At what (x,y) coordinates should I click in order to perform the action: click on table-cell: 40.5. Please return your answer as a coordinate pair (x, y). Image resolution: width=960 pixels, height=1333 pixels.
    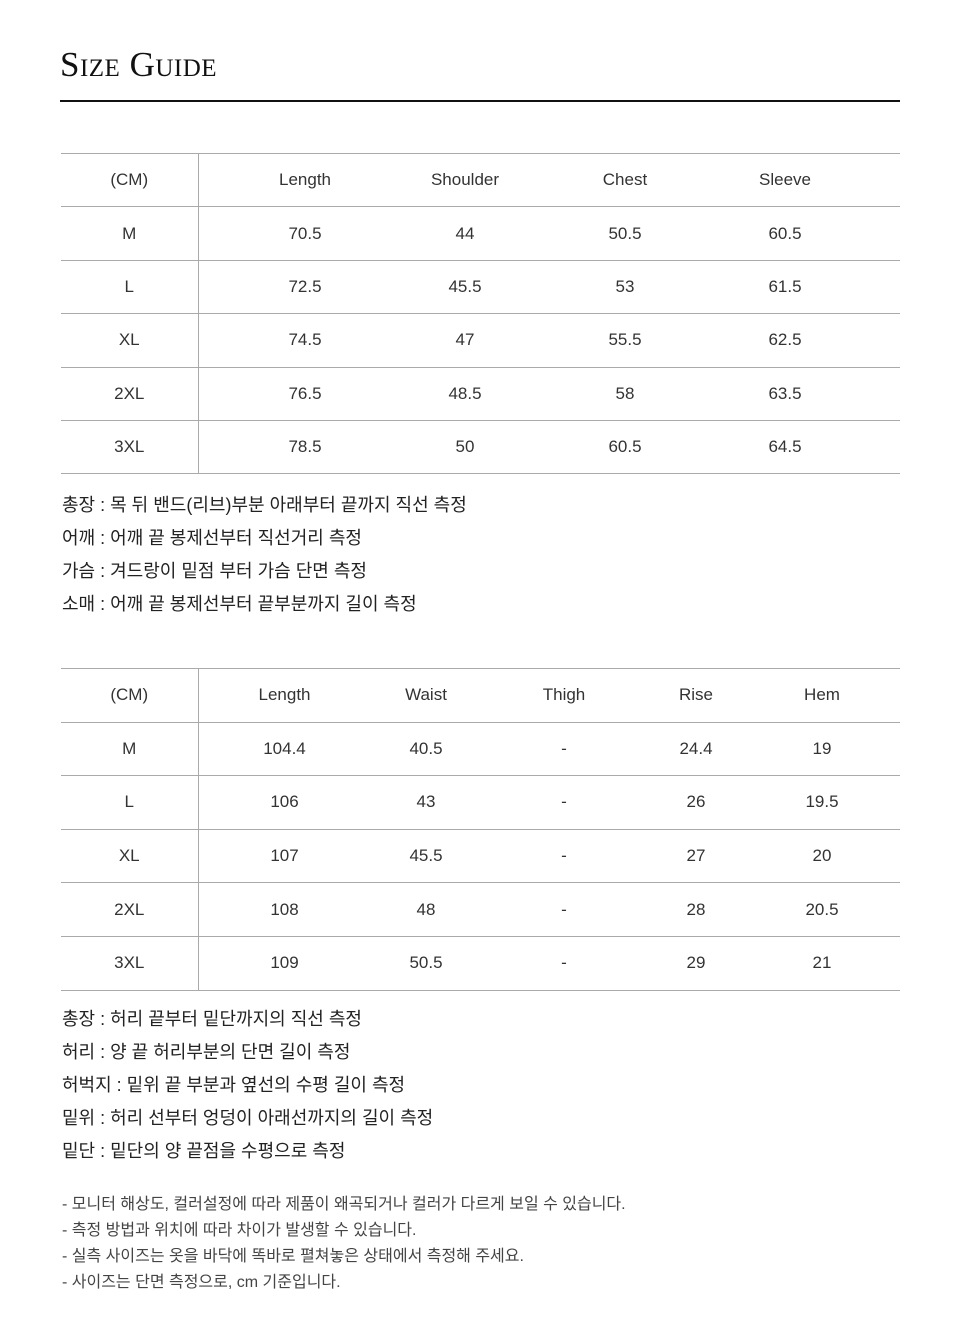
    Looking at the image, I should click on (426, 749).